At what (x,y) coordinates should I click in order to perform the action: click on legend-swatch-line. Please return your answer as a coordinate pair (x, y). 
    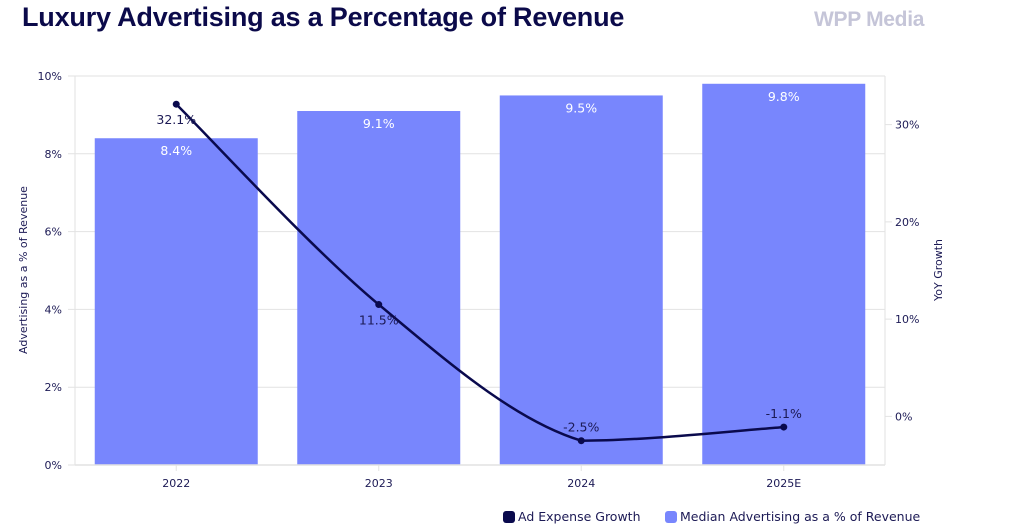
    Looking at the image, I should click on (509, 516).